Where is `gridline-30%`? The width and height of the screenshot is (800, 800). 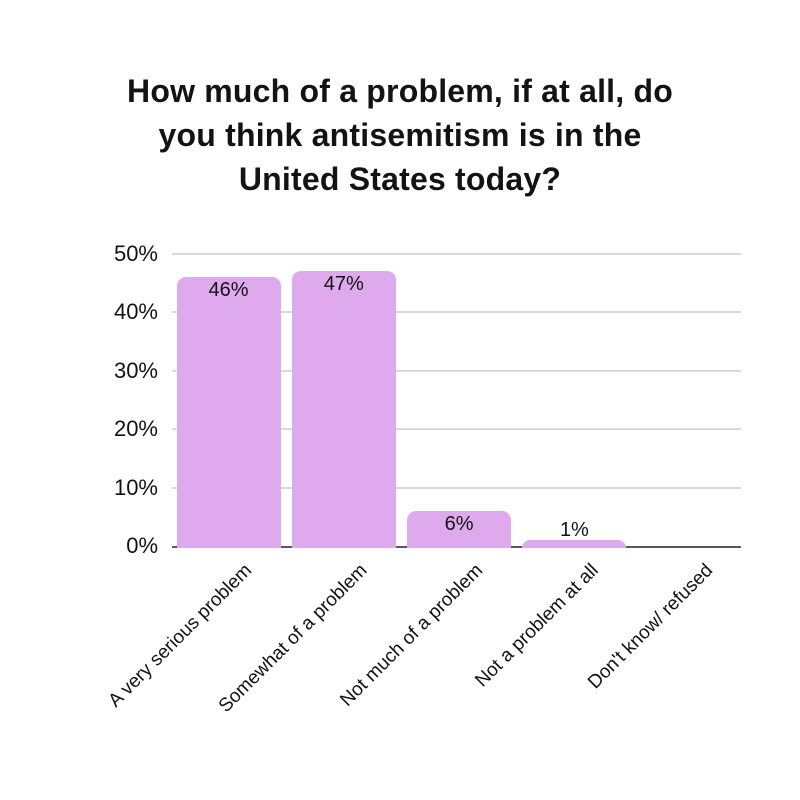
gridline-30% is located at coordinates (456, 370).